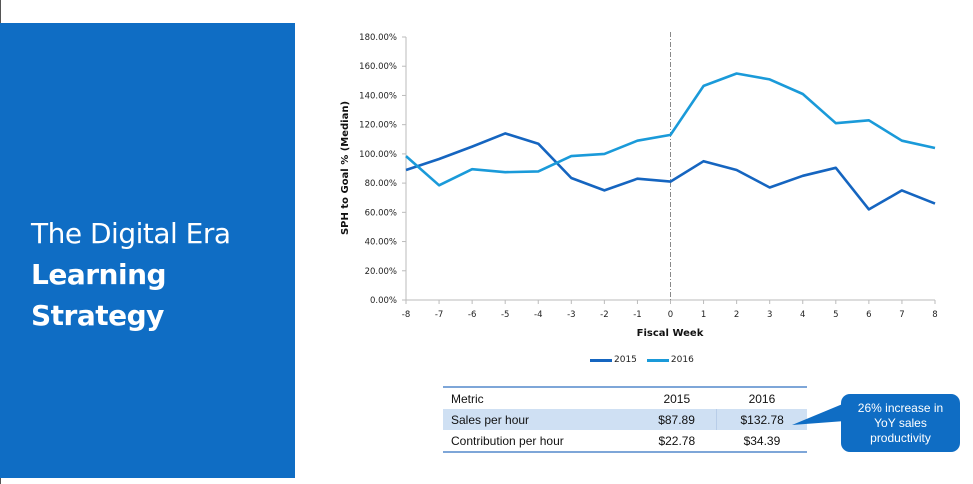 Image resolution: width=973 pixels, height=484 pixels. What do you see at coordinates (900, 437) in the screenshot?
I see `callout-line-3: productivity` at bounding box center [900, 437].